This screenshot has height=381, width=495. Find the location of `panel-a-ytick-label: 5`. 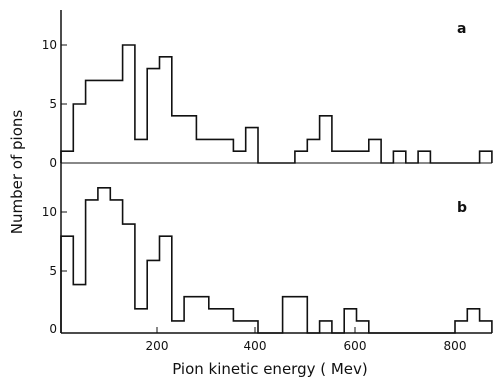

panel-a-ytick-label: 5 is located at coordinates (53, 104).